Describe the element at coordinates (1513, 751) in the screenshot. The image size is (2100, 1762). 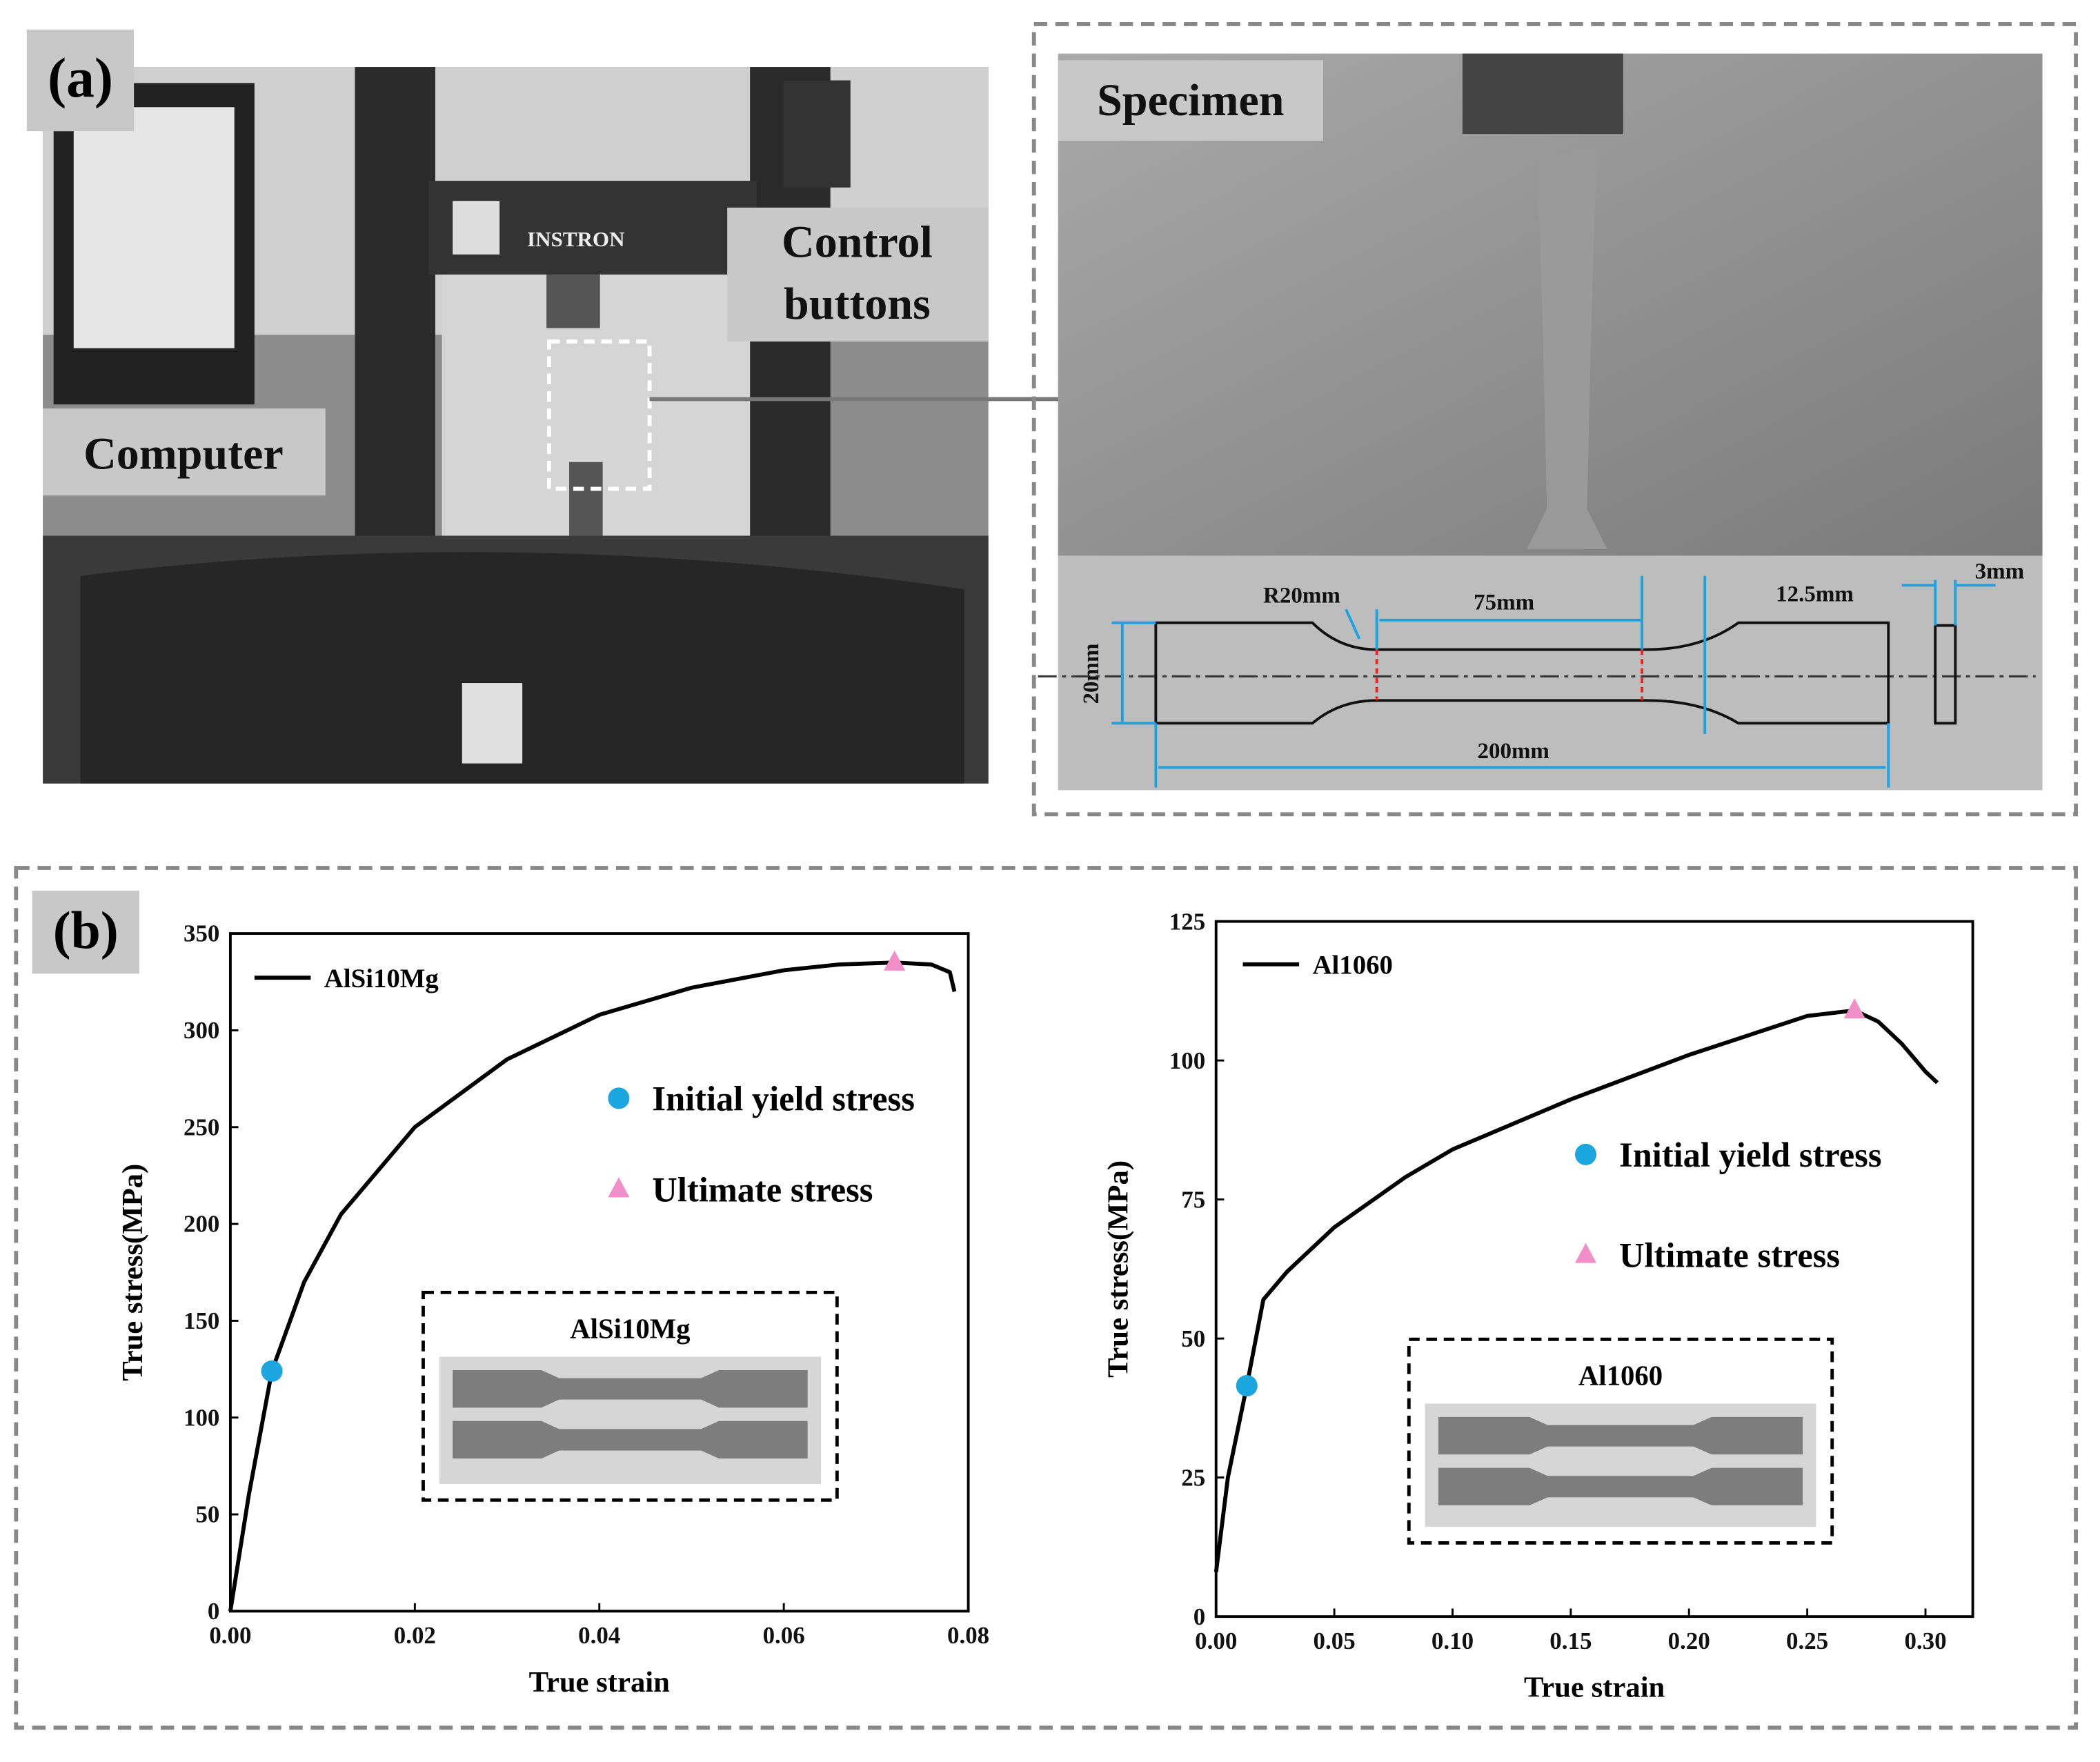
I see `dimension-label: 200mm` at that location.